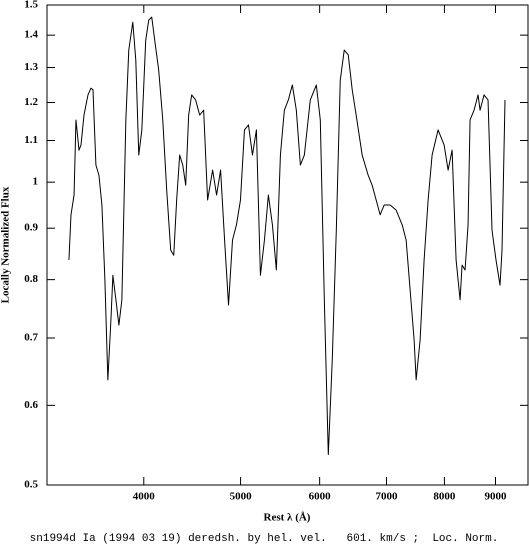 Image resolution: width=529 pixels, height=546 pixels. Describe the element at coordinates (31, 102) in the screenshot. I see `y-tick-label: 1.2` at that location.